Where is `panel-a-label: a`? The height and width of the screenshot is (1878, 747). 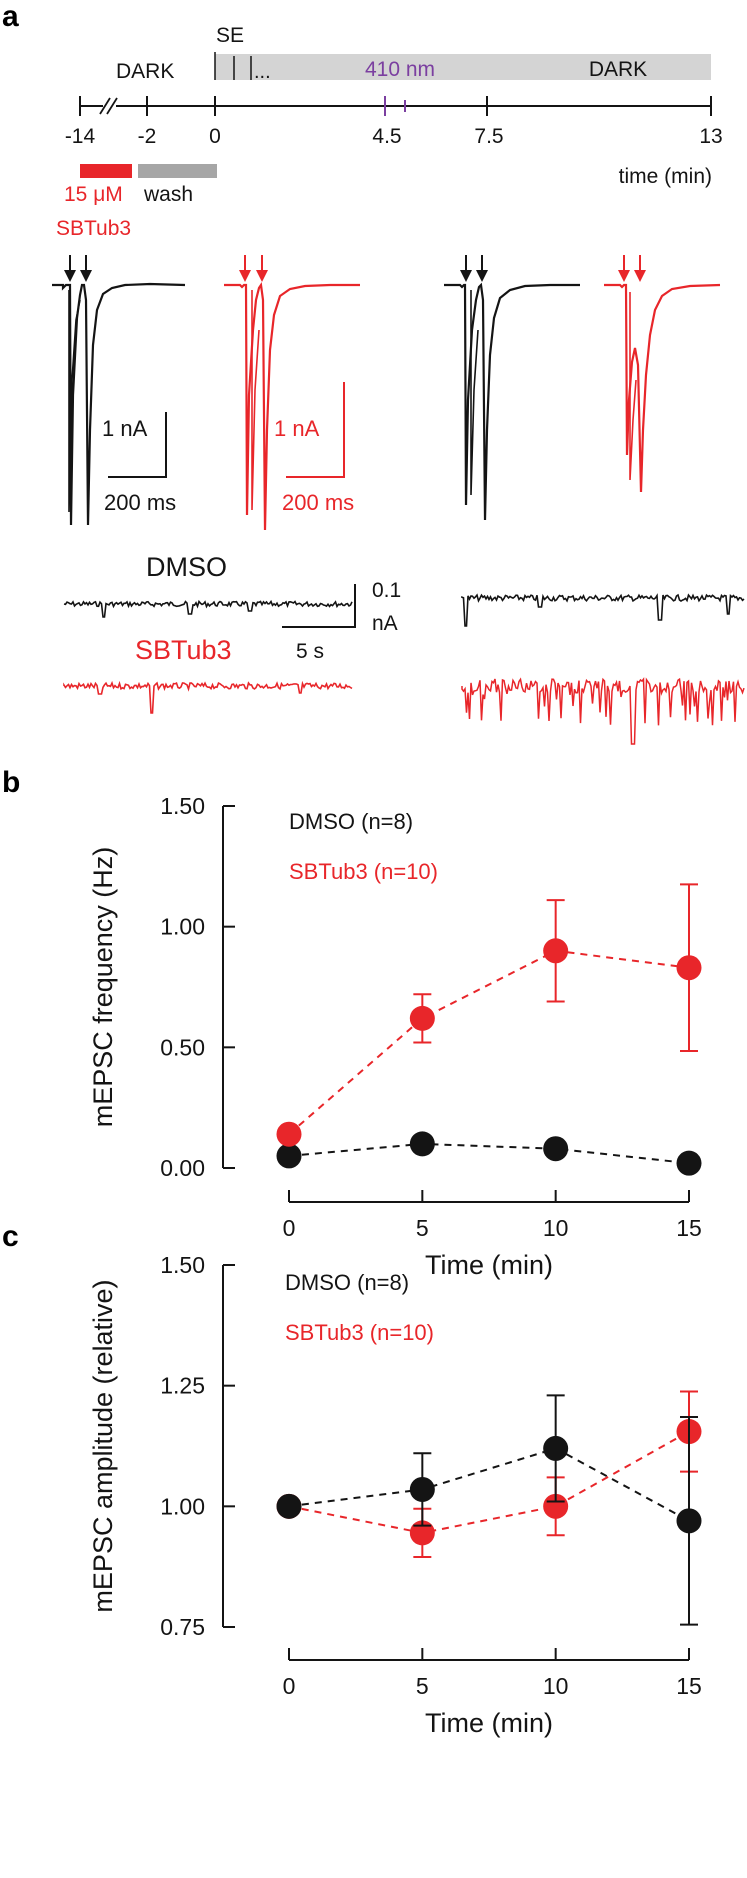
panel-a-label: a is located at coordinates (10, 16).